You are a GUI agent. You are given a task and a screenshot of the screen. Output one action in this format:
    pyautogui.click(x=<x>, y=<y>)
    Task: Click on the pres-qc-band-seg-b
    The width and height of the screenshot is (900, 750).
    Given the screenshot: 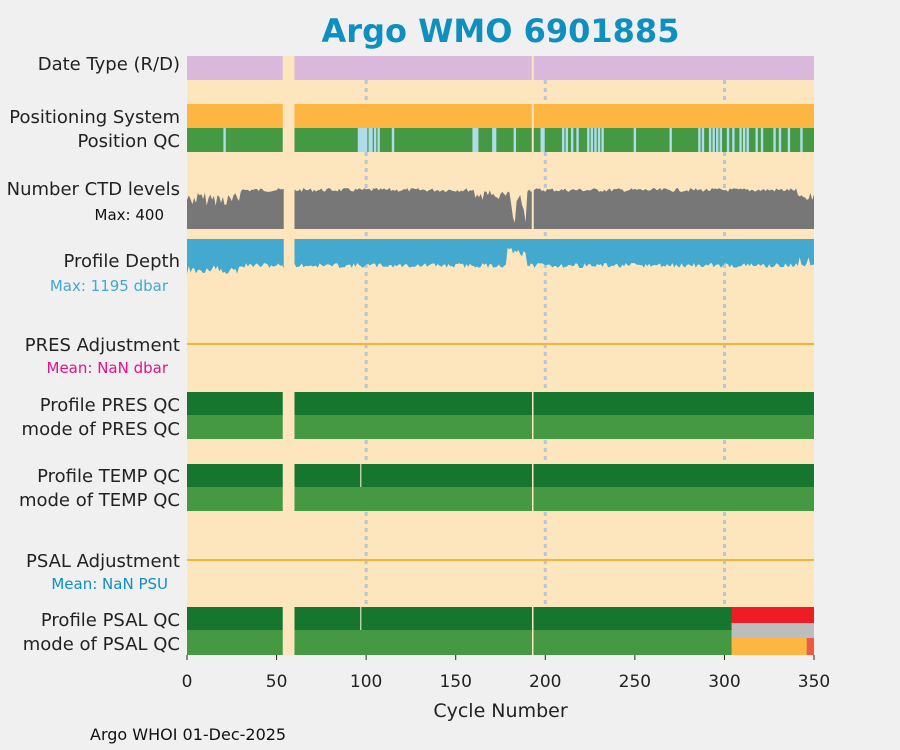 What is the action you would take?
    pyautogui.click(x=554, y=403)
    